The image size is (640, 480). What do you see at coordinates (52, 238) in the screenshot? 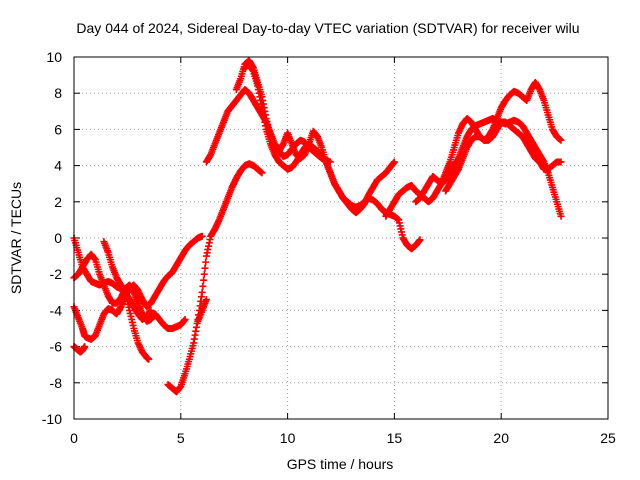
I see `y-tick-labels: -10 -8 -6 -4 -2 0 2 4 6 8 10` at bounding box center [52, 238].